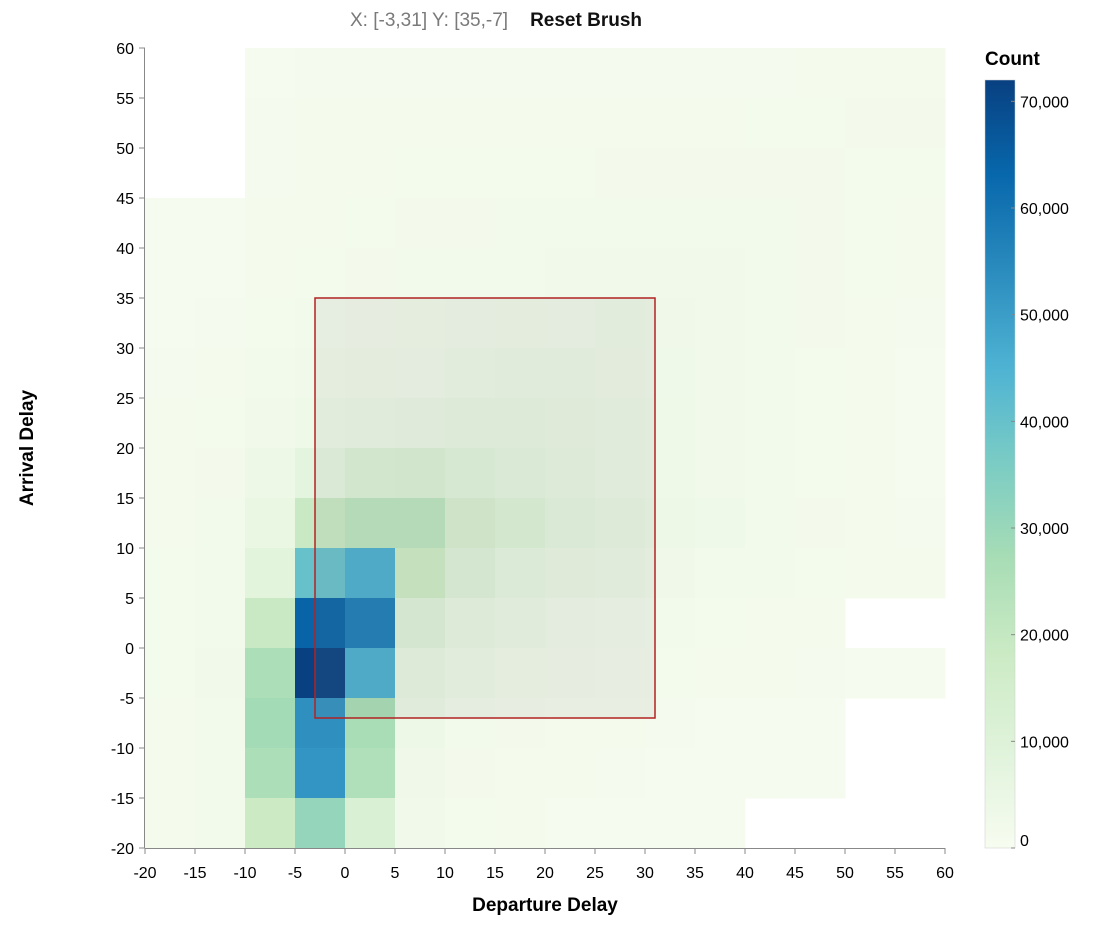 Image resolution: width=1112 pixels, height=928 pixels. I want to click on legend-tick-label: 10,000, so click(1044, 742).